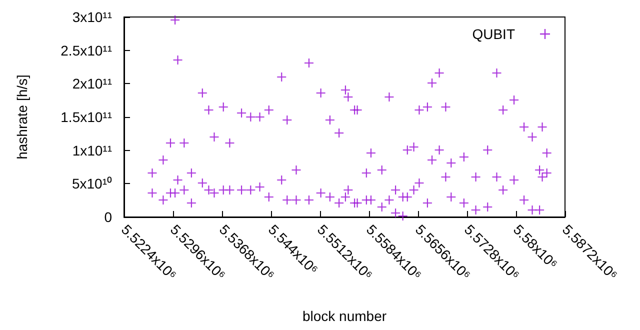  Describe the element at coordinates (86, 50) in the screenshot. I see `y-tick-label: 2.5x10¹¹` at that location.